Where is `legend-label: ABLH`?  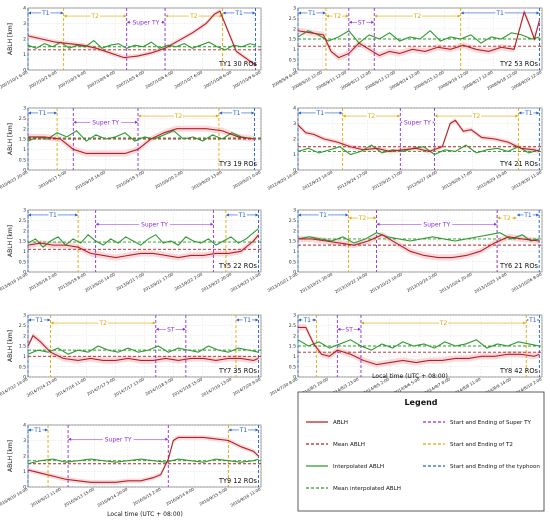
legend-label: ABLH is located at coordinates (340, 423).